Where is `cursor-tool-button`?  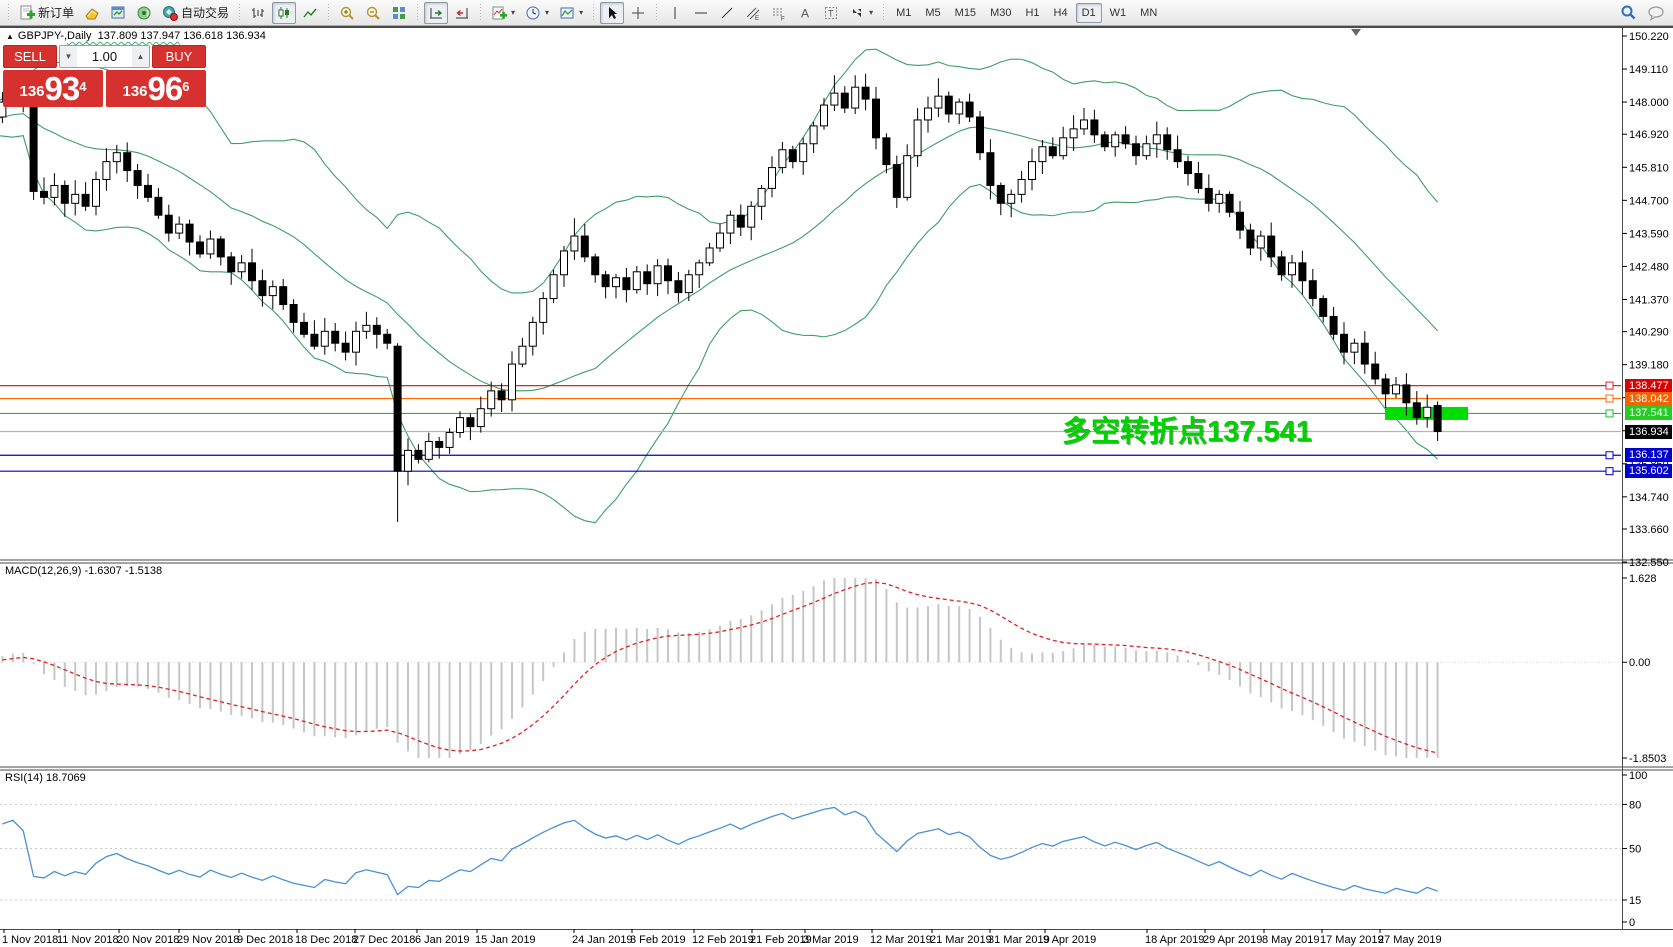 cursor-tool-button is located at coordinates (612, 12).